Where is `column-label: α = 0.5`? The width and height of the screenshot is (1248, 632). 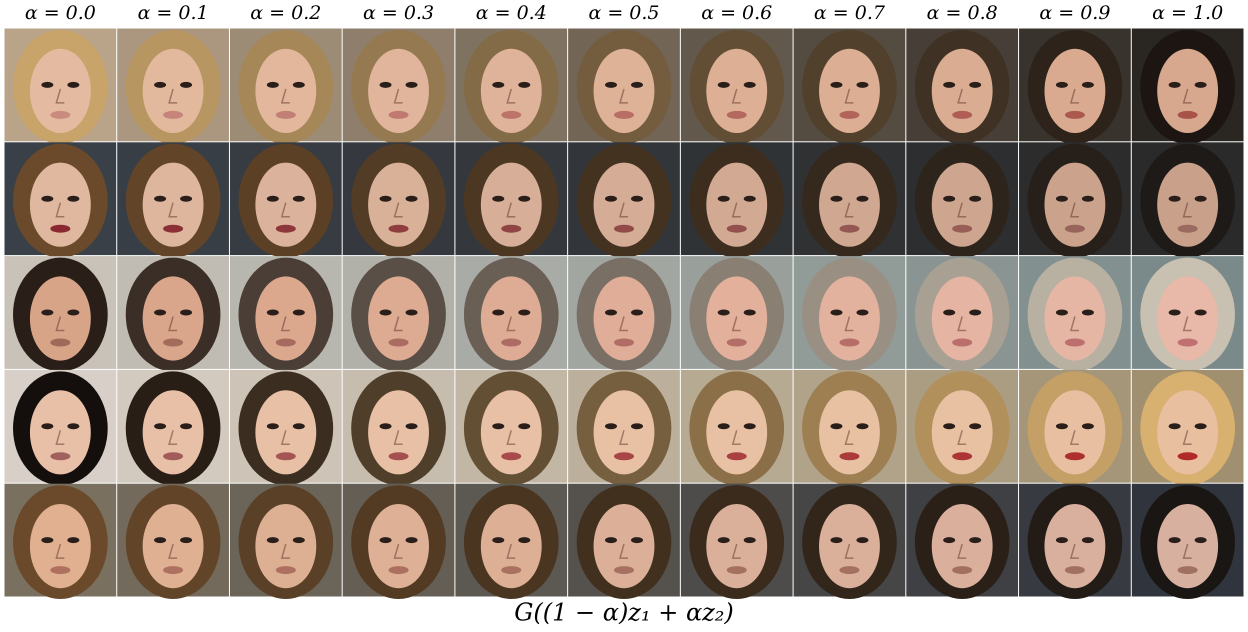
column-label: α = 0.5 is located at coordinates (623, 13).